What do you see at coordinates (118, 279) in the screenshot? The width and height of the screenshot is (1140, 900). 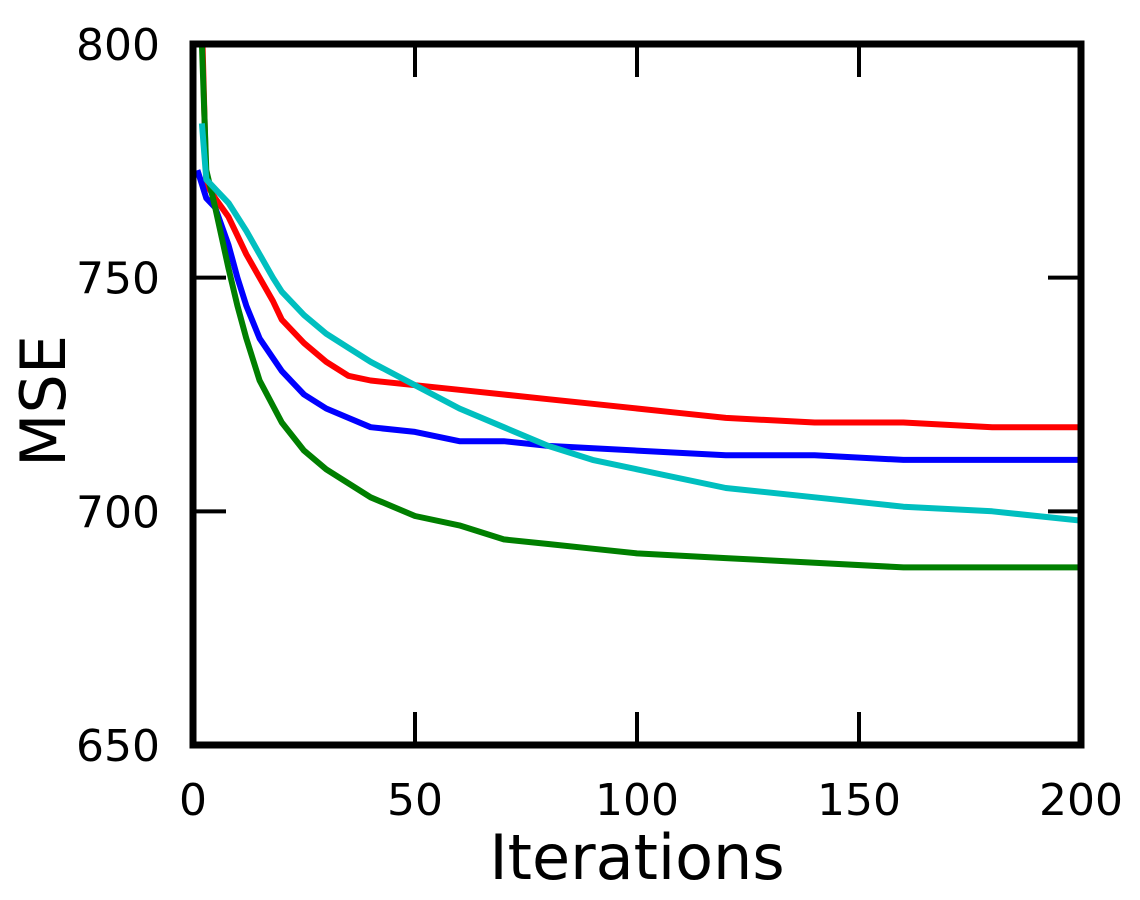 I see `y-tick-label: 750` at bounding box center [118, 279].